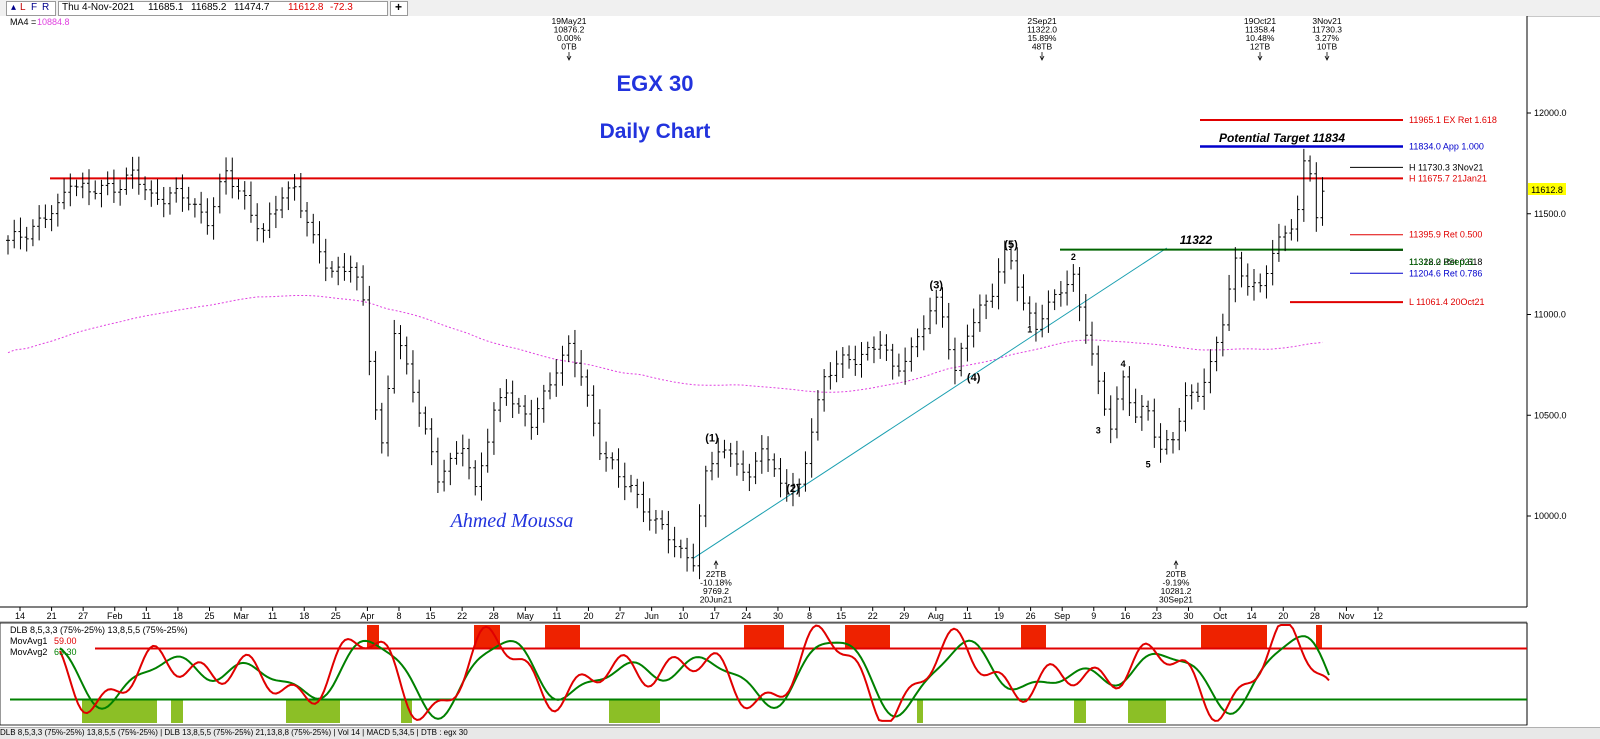  What do you see at coordinates (1547, 189) in the screenshot?
I see `current-price-marker` at bounding box center [1547, 189].